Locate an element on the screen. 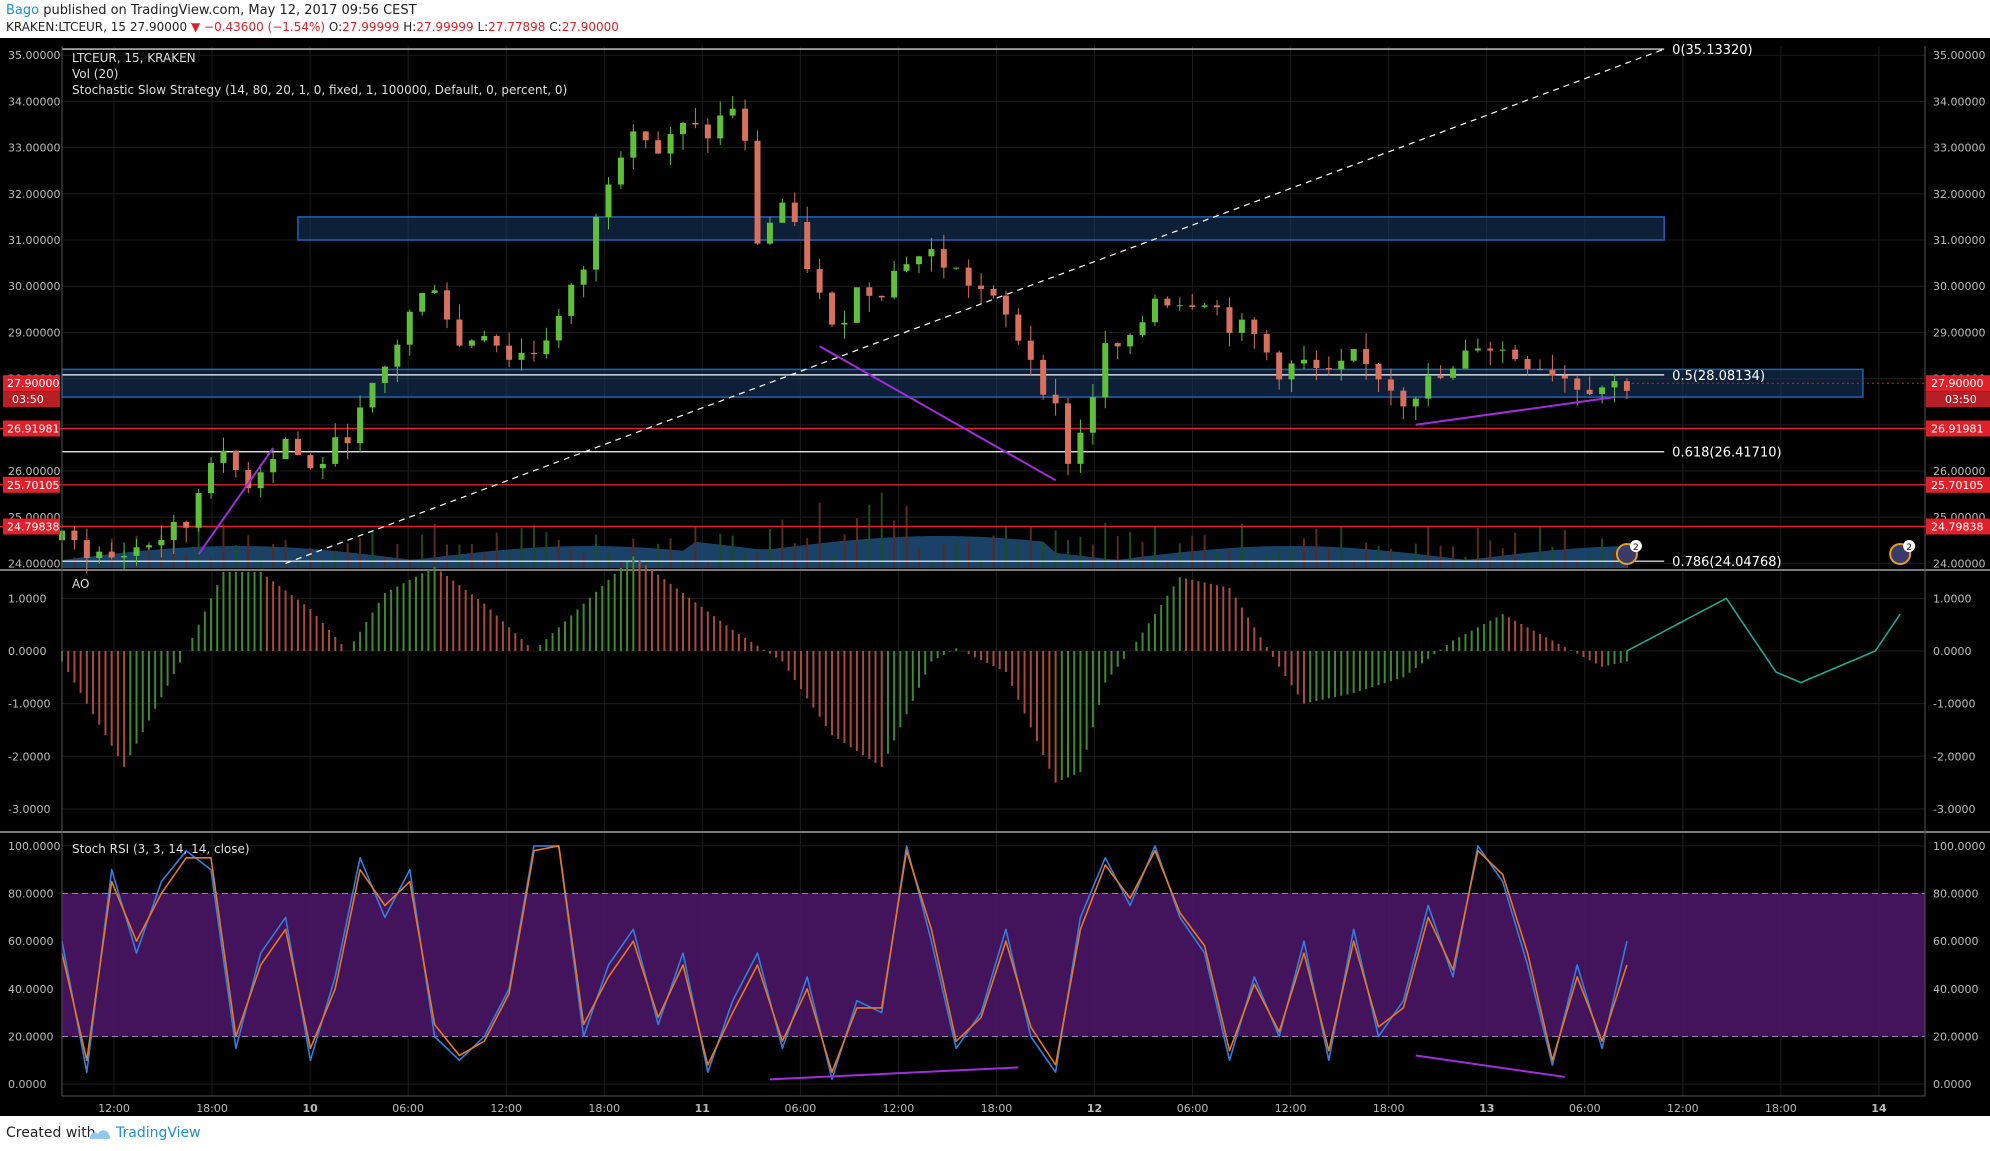  countdown-tag-left is located at coordinates (31, 399).